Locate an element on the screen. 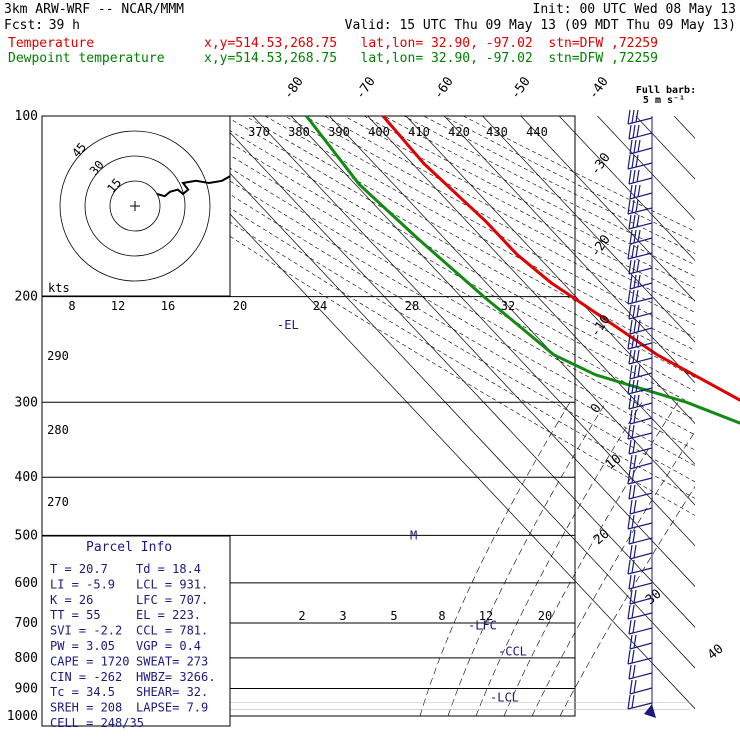  isotherm-label: -20 is located at coordinates (601, 246).